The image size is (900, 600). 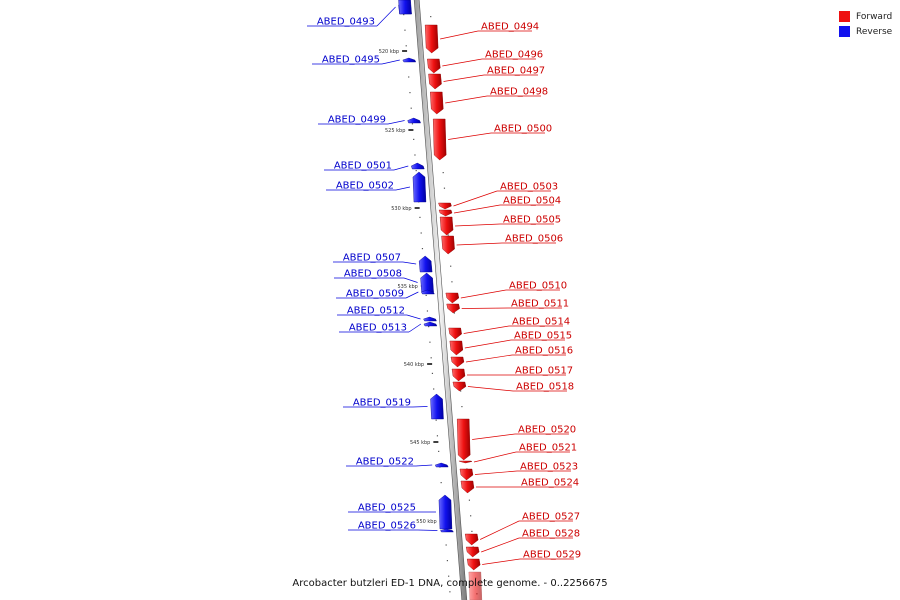 I want to click on gene-label: ABED_0493, so click(x=346, y=22).